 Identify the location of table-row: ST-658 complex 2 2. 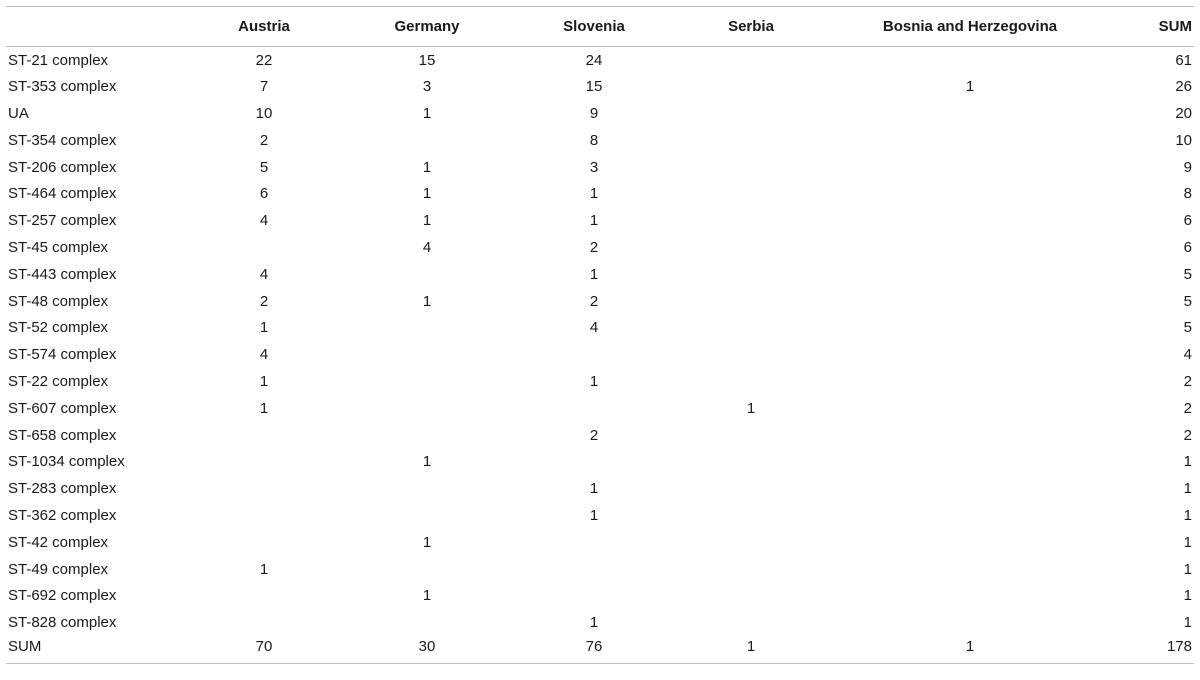
(600, 435).